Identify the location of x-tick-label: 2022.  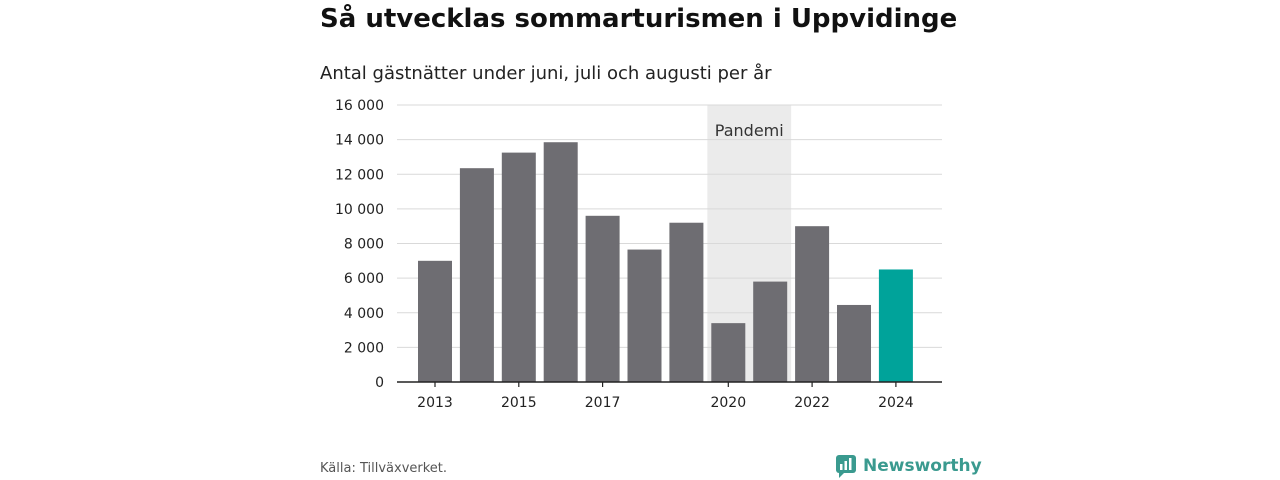
(812, 403).